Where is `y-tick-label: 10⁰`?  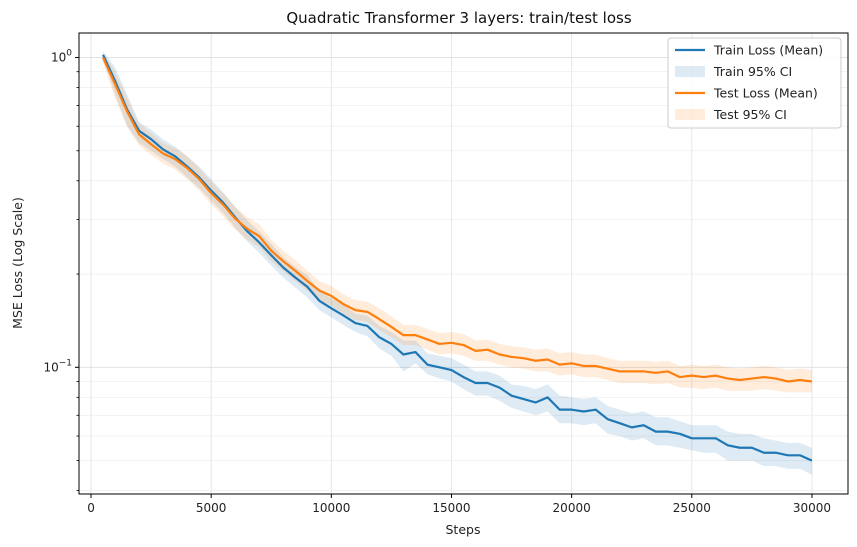 y-tick-label: 10⁰ is located at coordinates (61, 57).